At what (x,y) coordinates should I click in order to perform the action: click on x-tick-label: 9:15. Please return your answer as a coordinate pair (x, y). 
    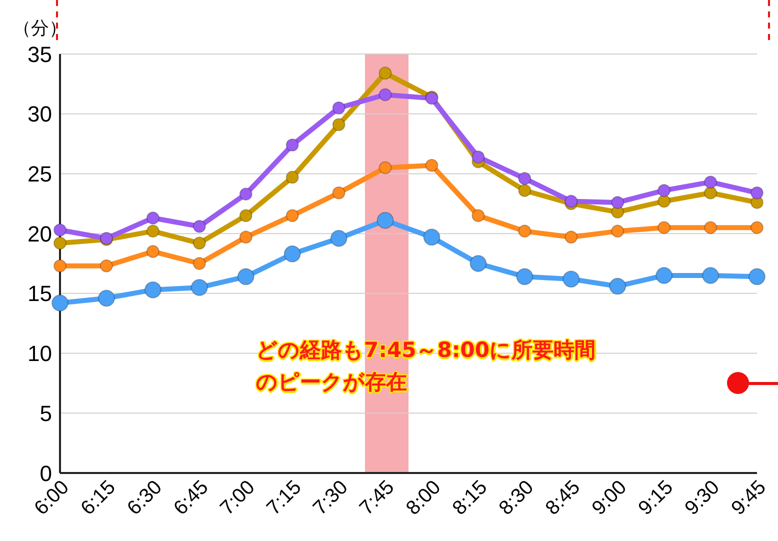
    Looking at the image, I should click on (656, 498).